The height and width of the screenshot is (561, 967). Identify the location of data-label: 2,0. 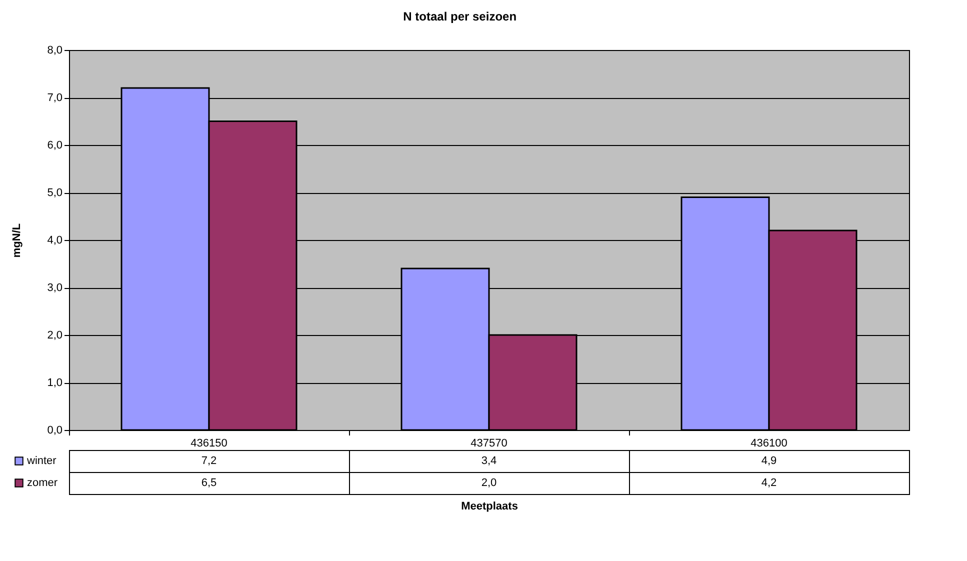
(489, 483).